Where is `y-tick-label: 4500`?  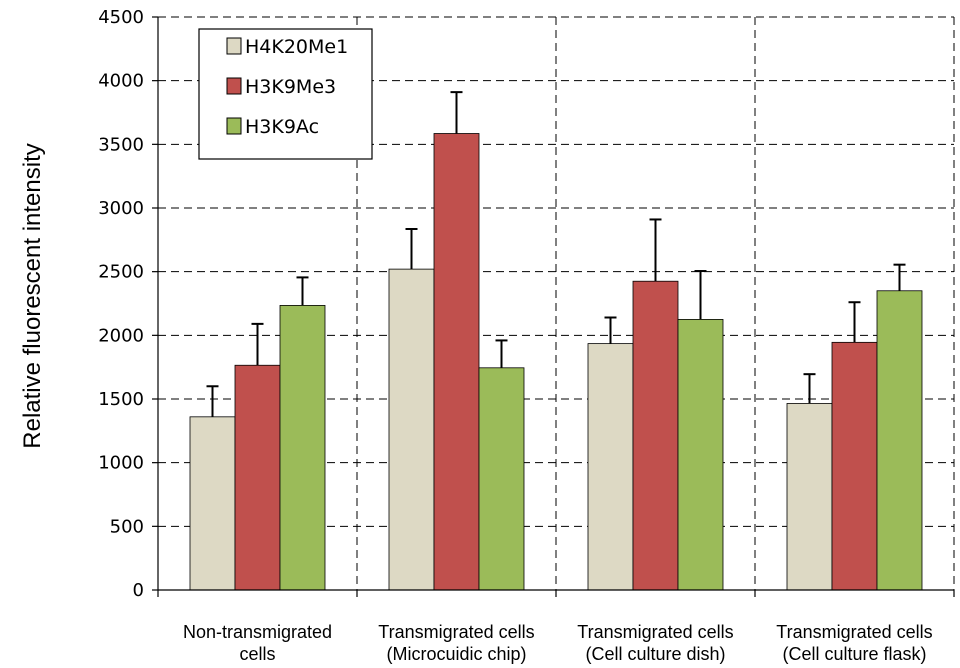
y-tick-label: 4500 is located at coordinates (121, 17).